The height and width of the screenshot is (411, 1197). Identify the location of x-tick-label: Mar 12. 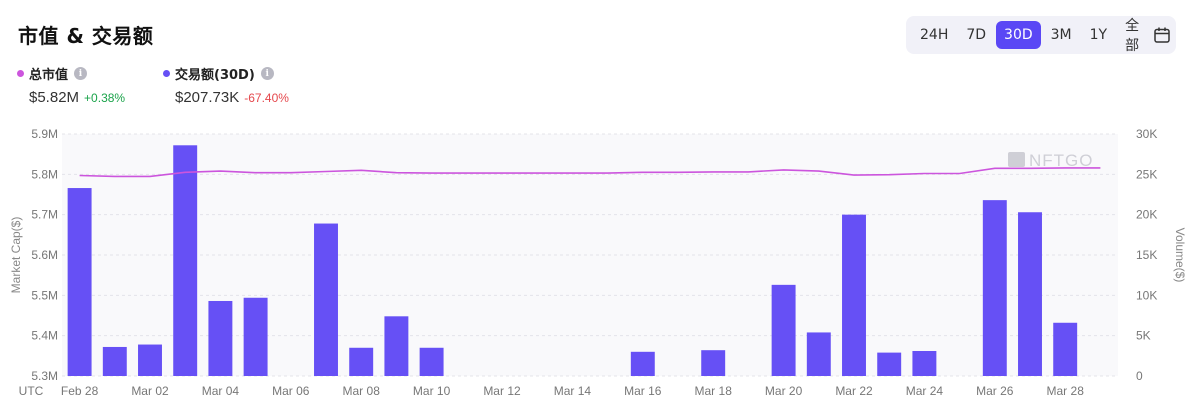
(502, 391).